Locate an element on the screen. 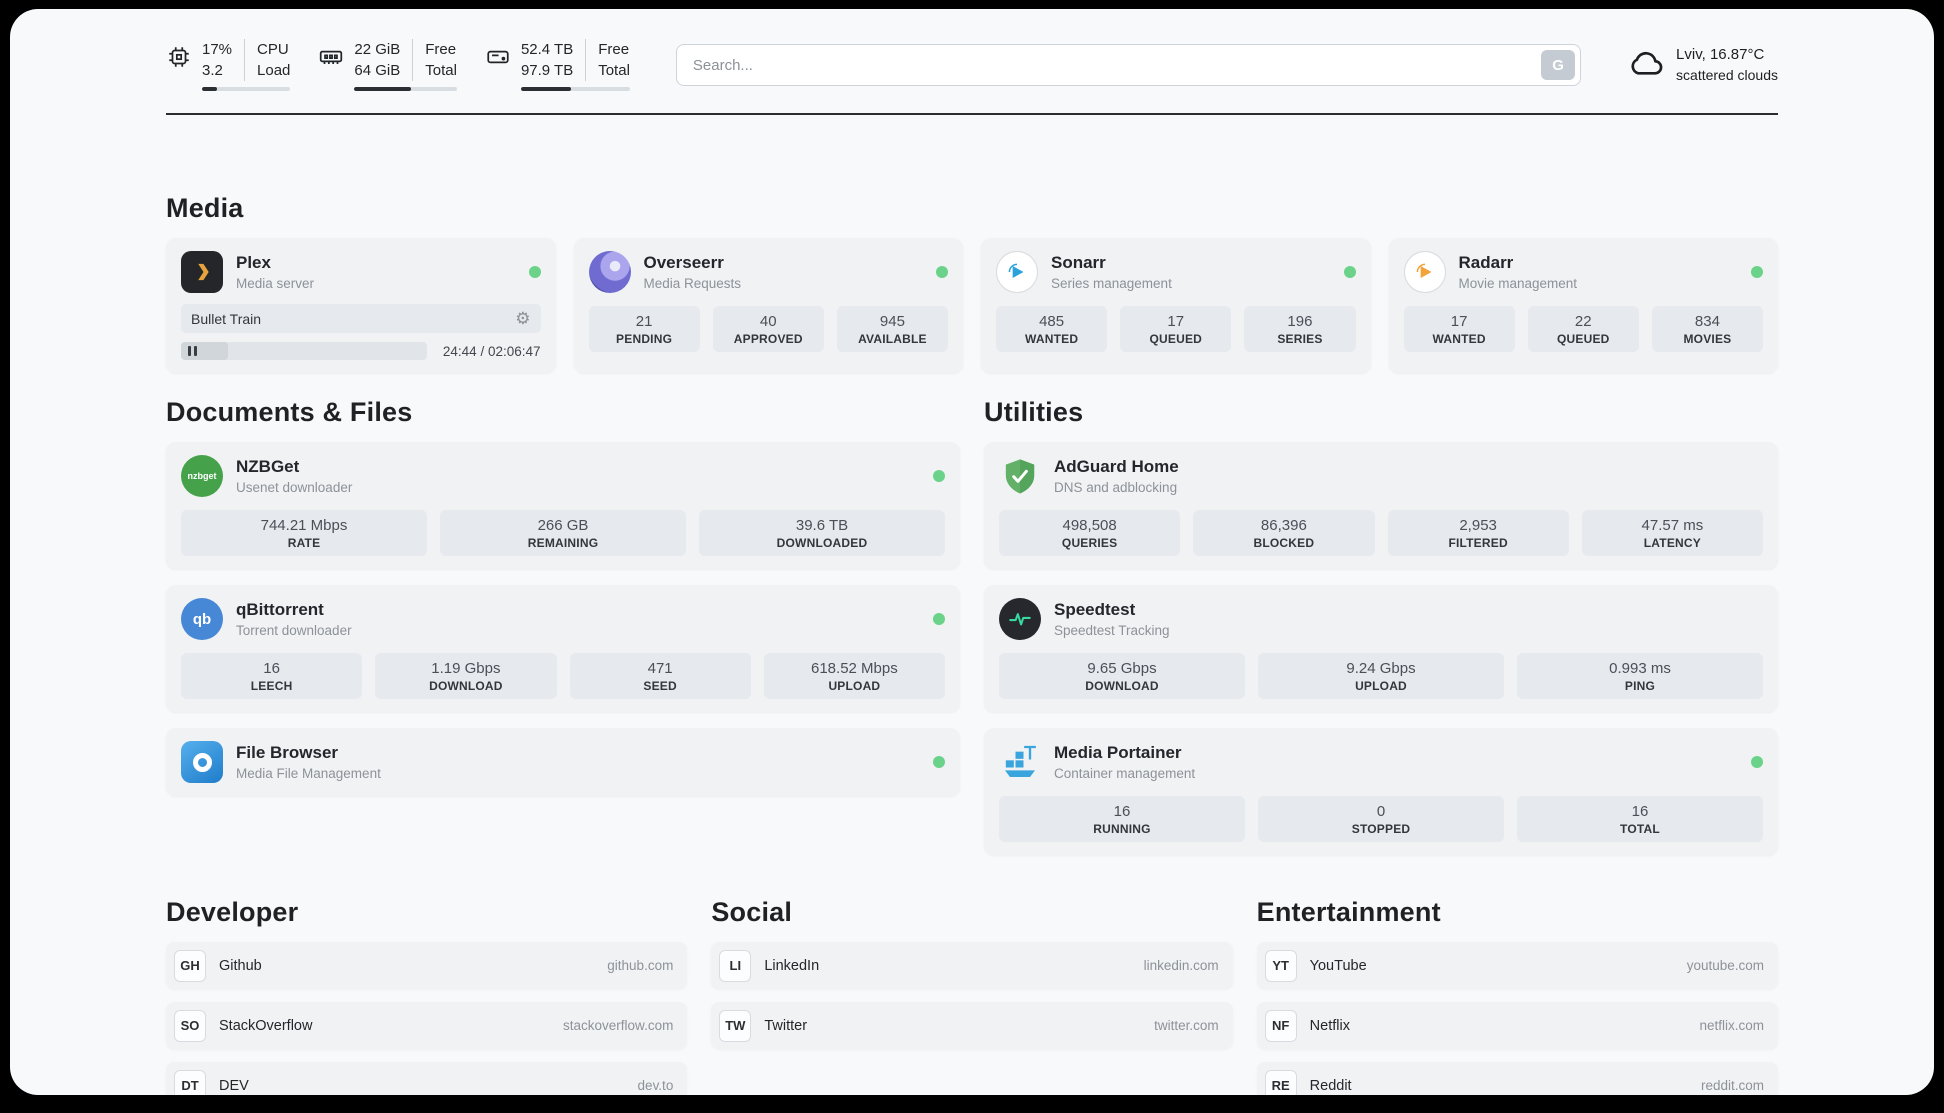 This screenshot has width=1944, height=1113. weather-location: Lviv, 16.87°C is located at coordinates (1720, 55).